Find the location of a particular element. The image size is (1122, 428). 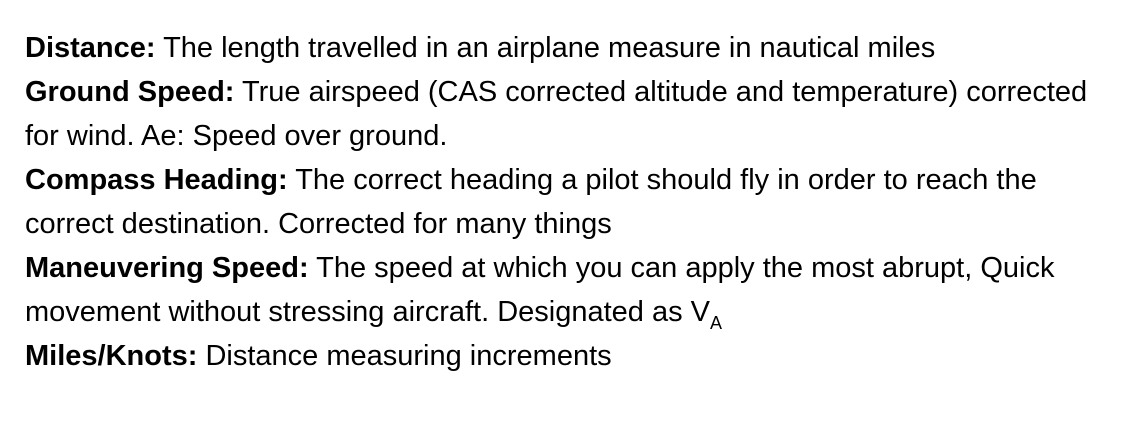

subscript-a: A is located at coordinates (716, 323).